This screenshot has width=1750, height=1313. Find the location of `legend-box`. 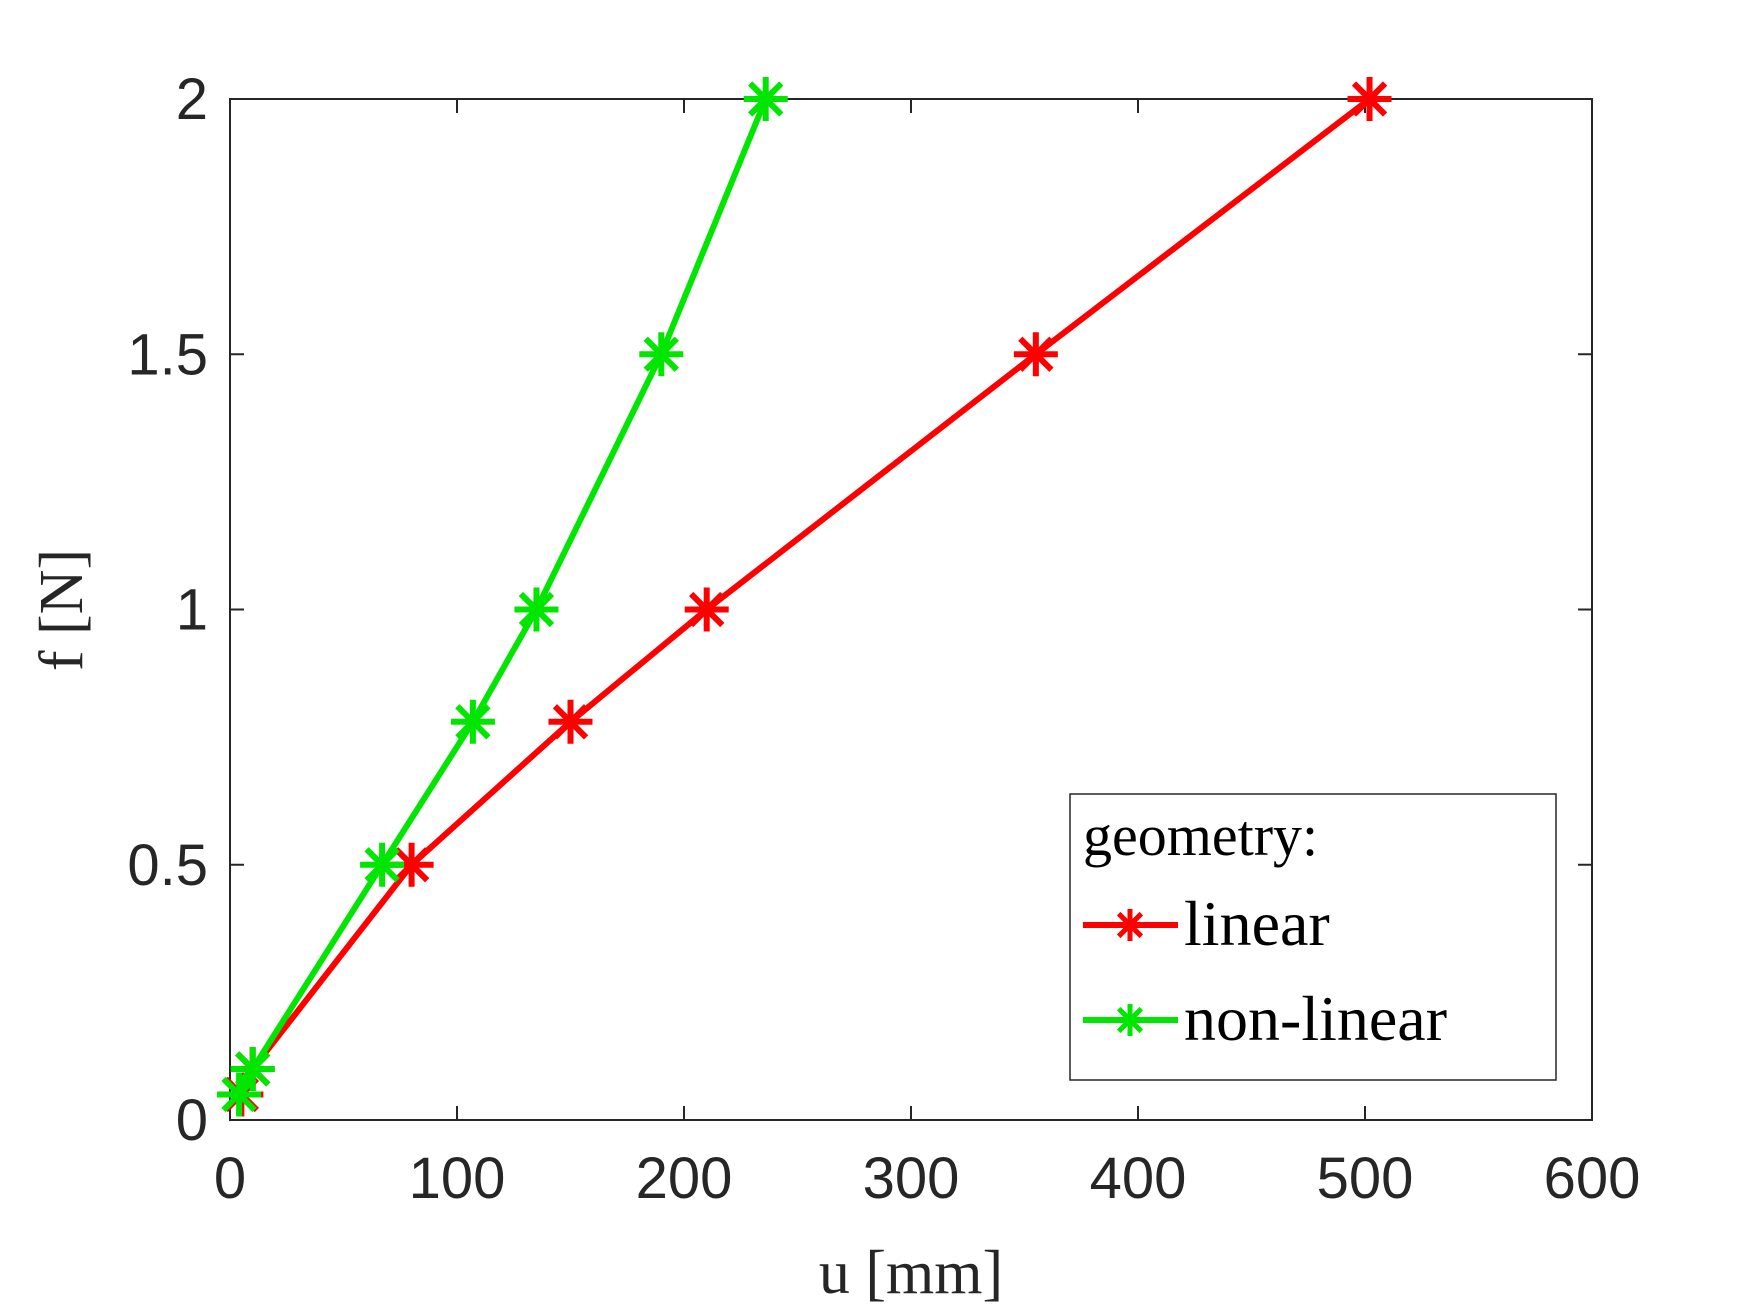

legend-box is located at coordinates (1313, 937).